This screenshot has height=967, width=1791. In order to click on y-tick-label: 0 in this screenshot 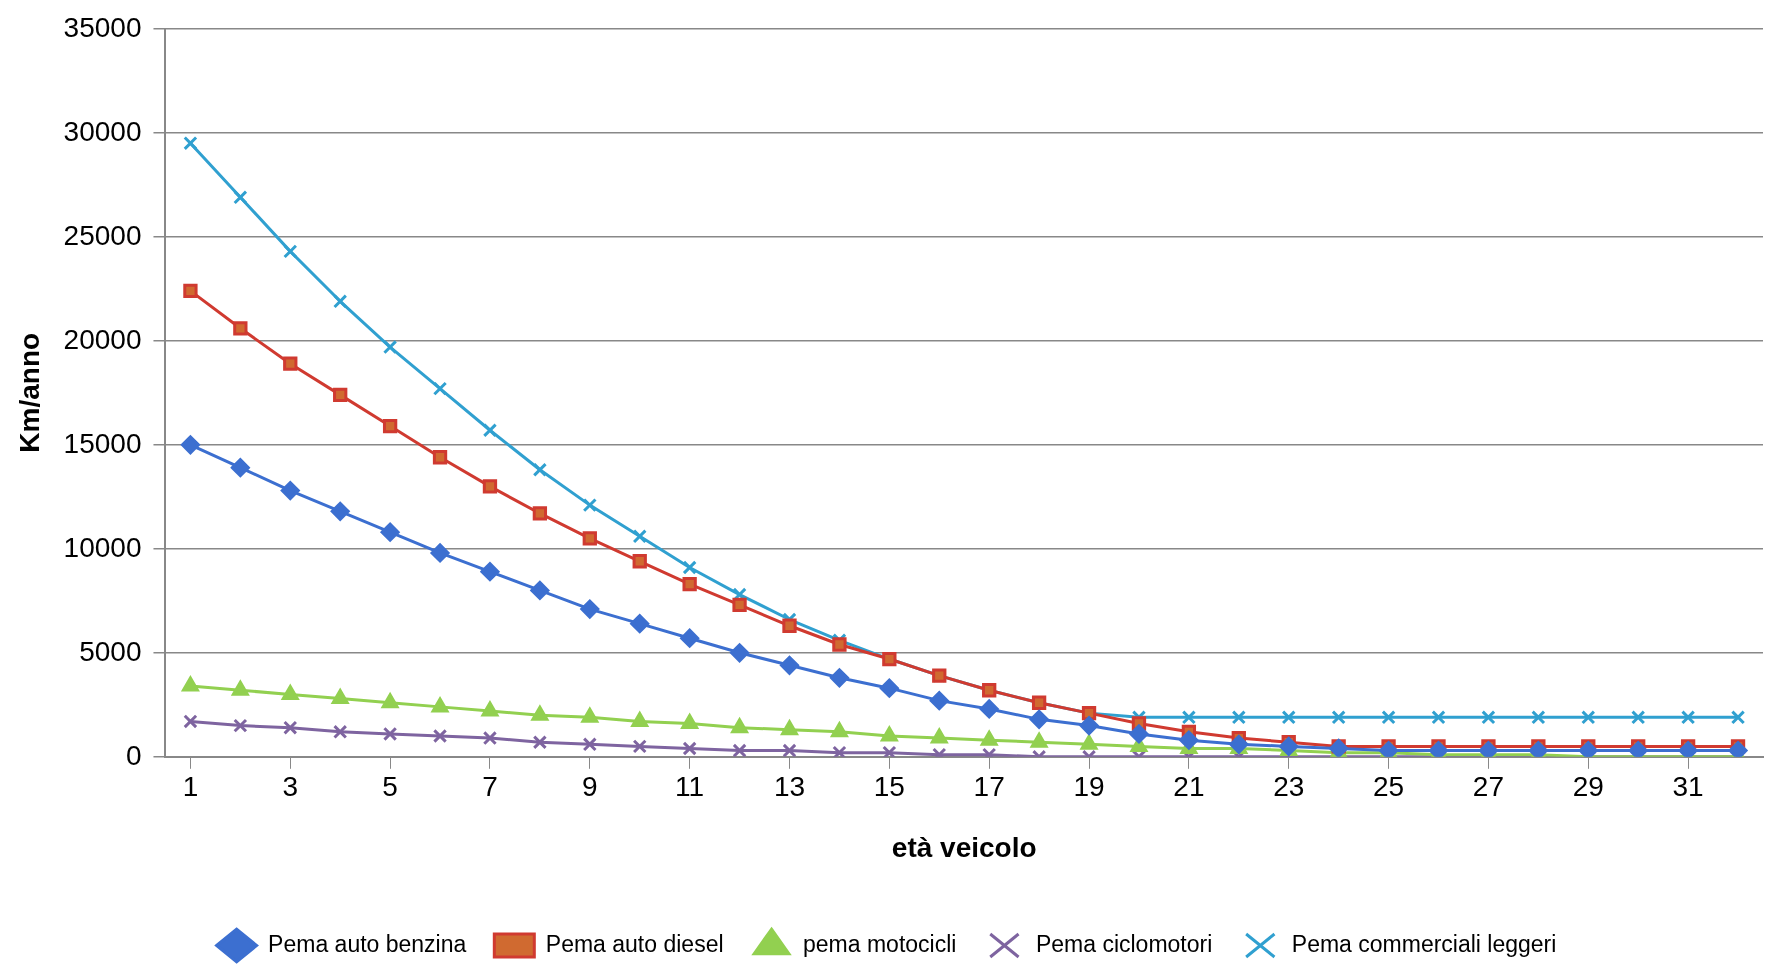, I will do `click(133, 755)`.